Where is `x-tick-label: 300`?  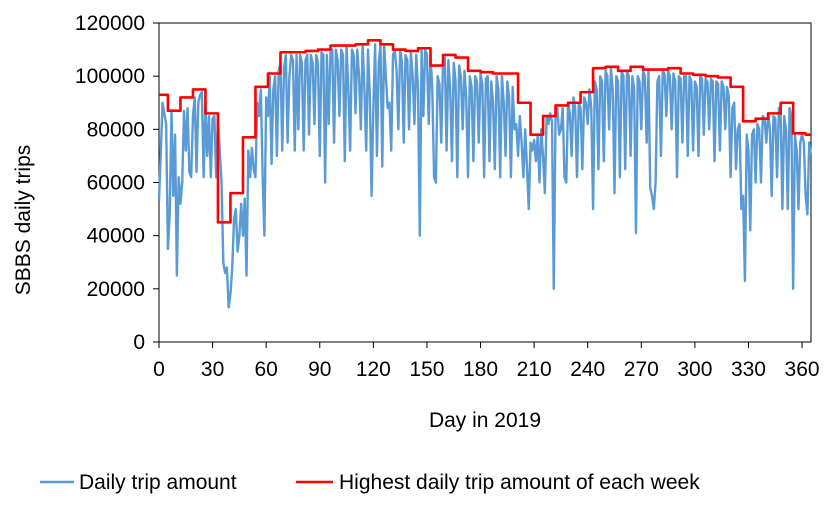 x-tick-label: 300 is located at coordinates (694, 369).